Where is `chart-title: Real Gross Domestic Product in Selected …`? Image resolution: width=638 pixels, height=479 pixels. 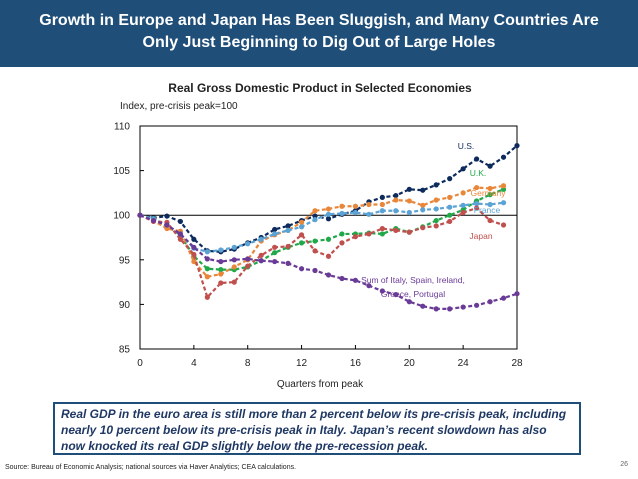
chart-title: Real Gross Domestic Product in Selected … is located at coordinates (320, 88).